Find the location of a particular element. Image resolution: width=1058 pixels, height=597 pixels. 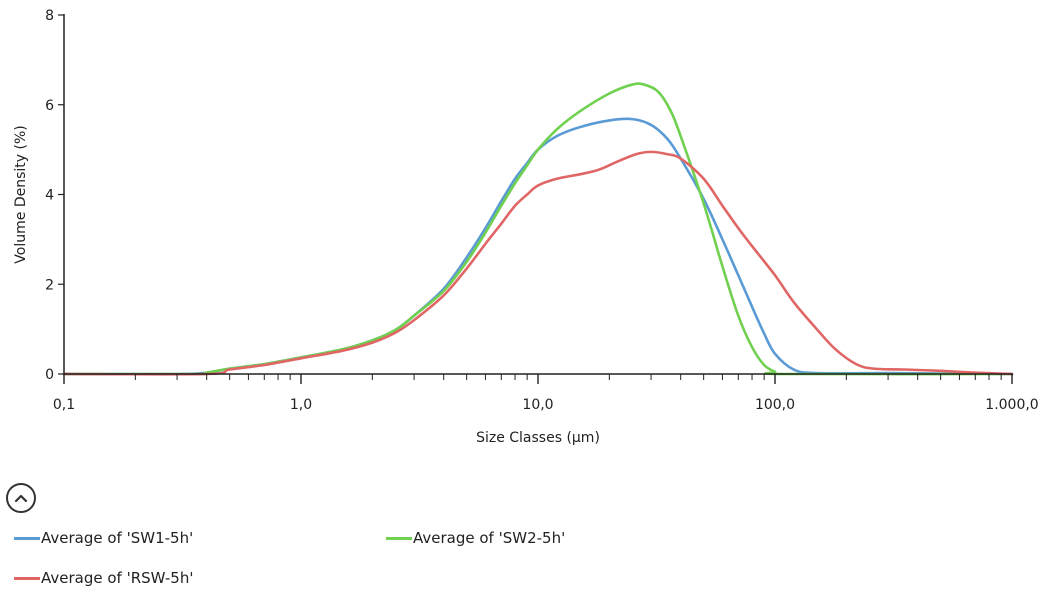

x-axis-title: Size Classes (µm) is located at coordinates (538, 438).